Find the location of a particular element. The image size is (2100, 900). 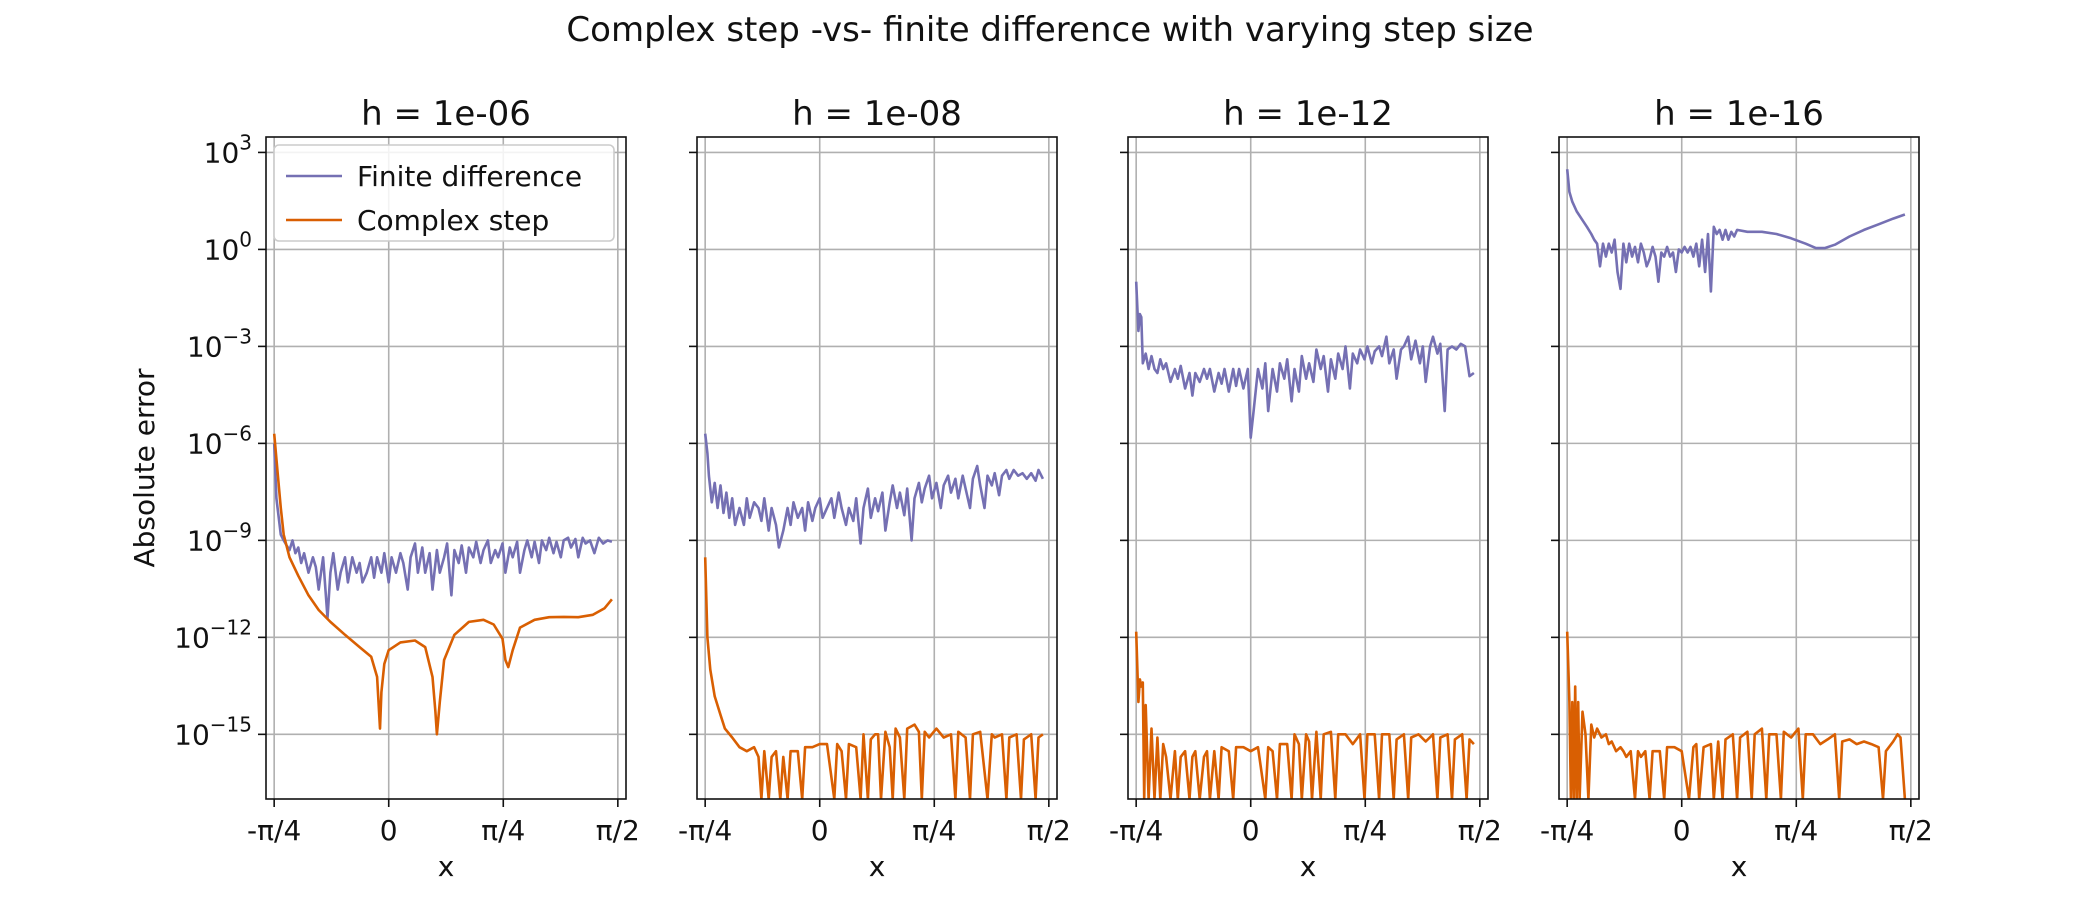

y-tick-label: 10⁰ is located at coordinates (228, 246).